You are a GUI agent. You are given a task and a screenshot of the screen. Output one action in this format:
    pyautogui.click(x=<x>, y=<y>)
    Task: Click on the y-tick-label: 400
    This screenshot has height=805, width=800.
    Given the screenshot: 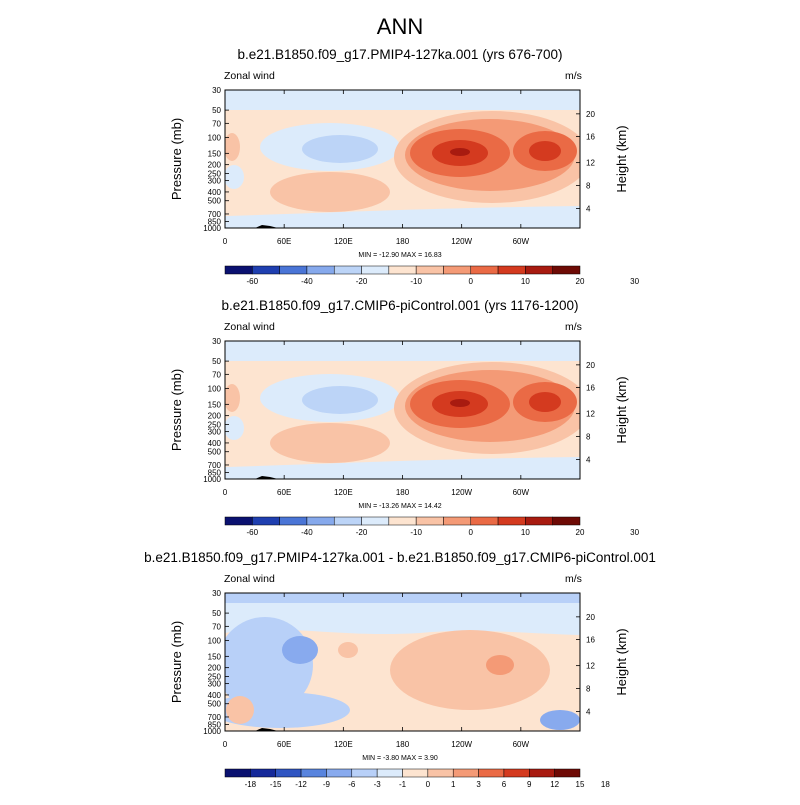 What is the action you would take?
    pyautogui.click(x=215, y=695)
    